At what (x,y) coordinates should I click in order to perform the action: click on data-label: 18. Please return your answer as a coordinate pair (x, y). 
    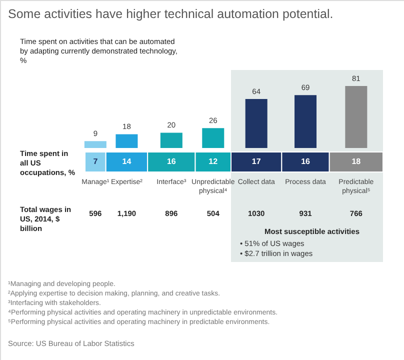
    Looking at the image, I should click on (357, 161).